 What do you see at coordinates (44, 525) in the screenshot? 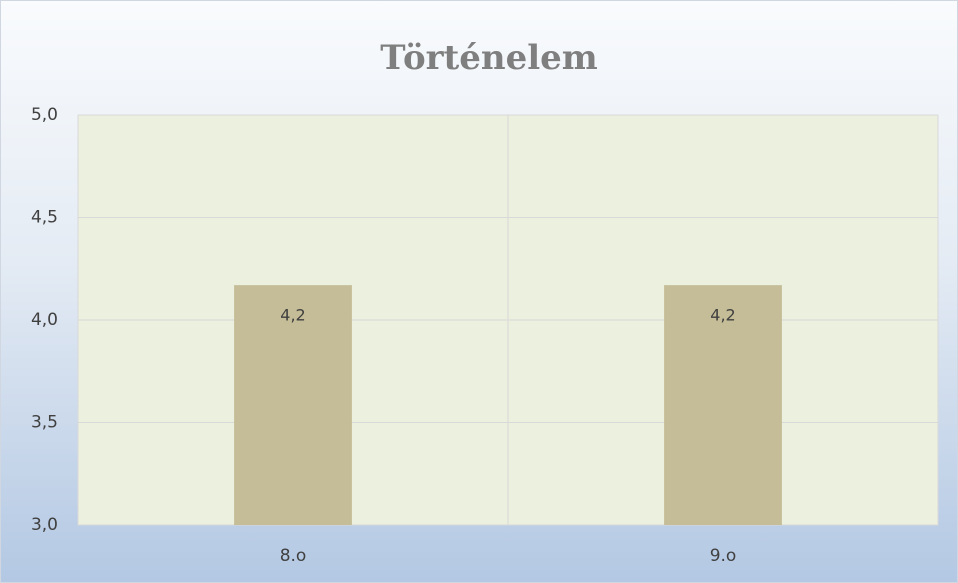
I see `y-tick-label: 3,0` at bounding box center [44, 525].